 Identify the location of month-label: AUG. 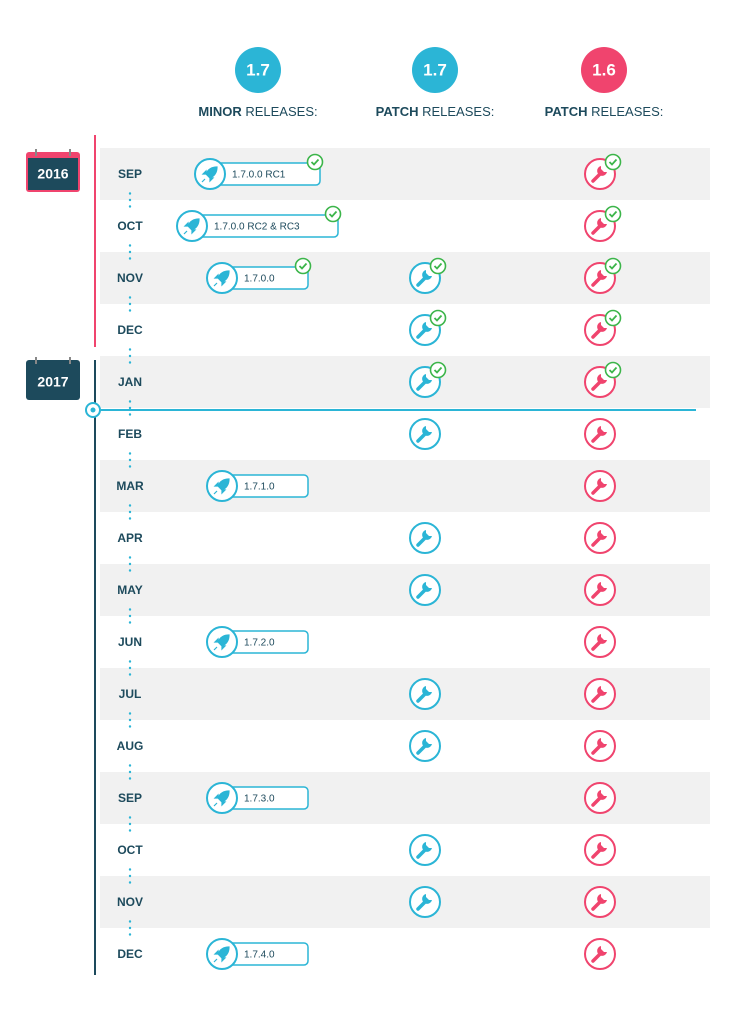
(130, 746).